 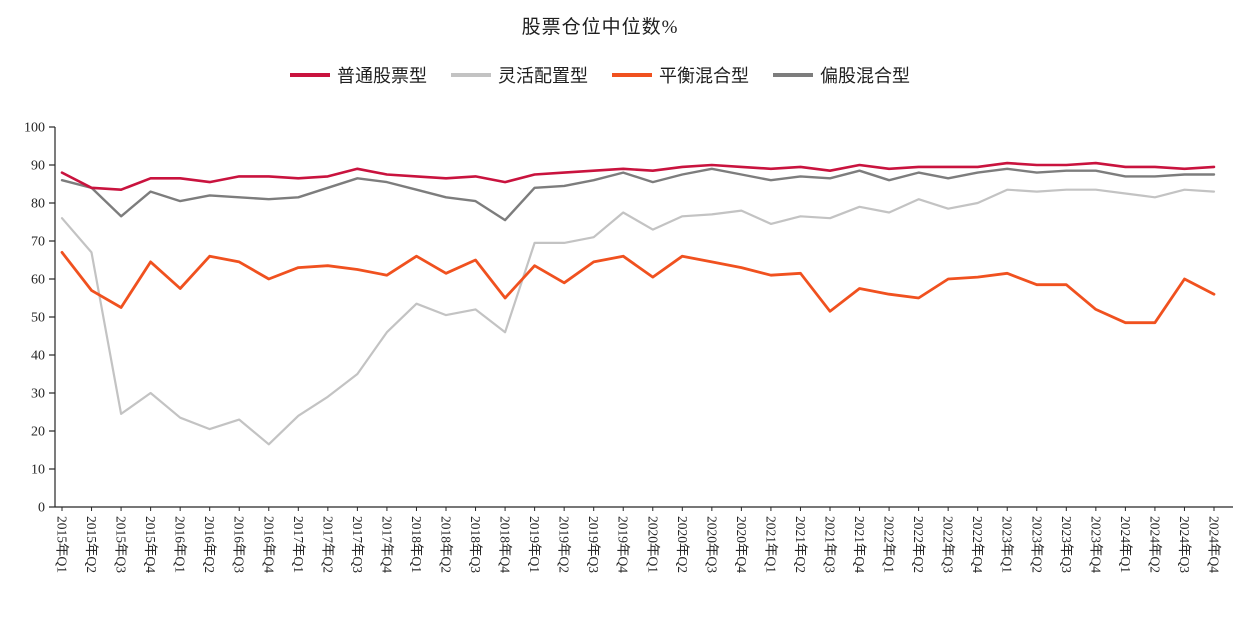 I want to click on x-tick-label: 2021年Q4, so click(x=859, y=544).